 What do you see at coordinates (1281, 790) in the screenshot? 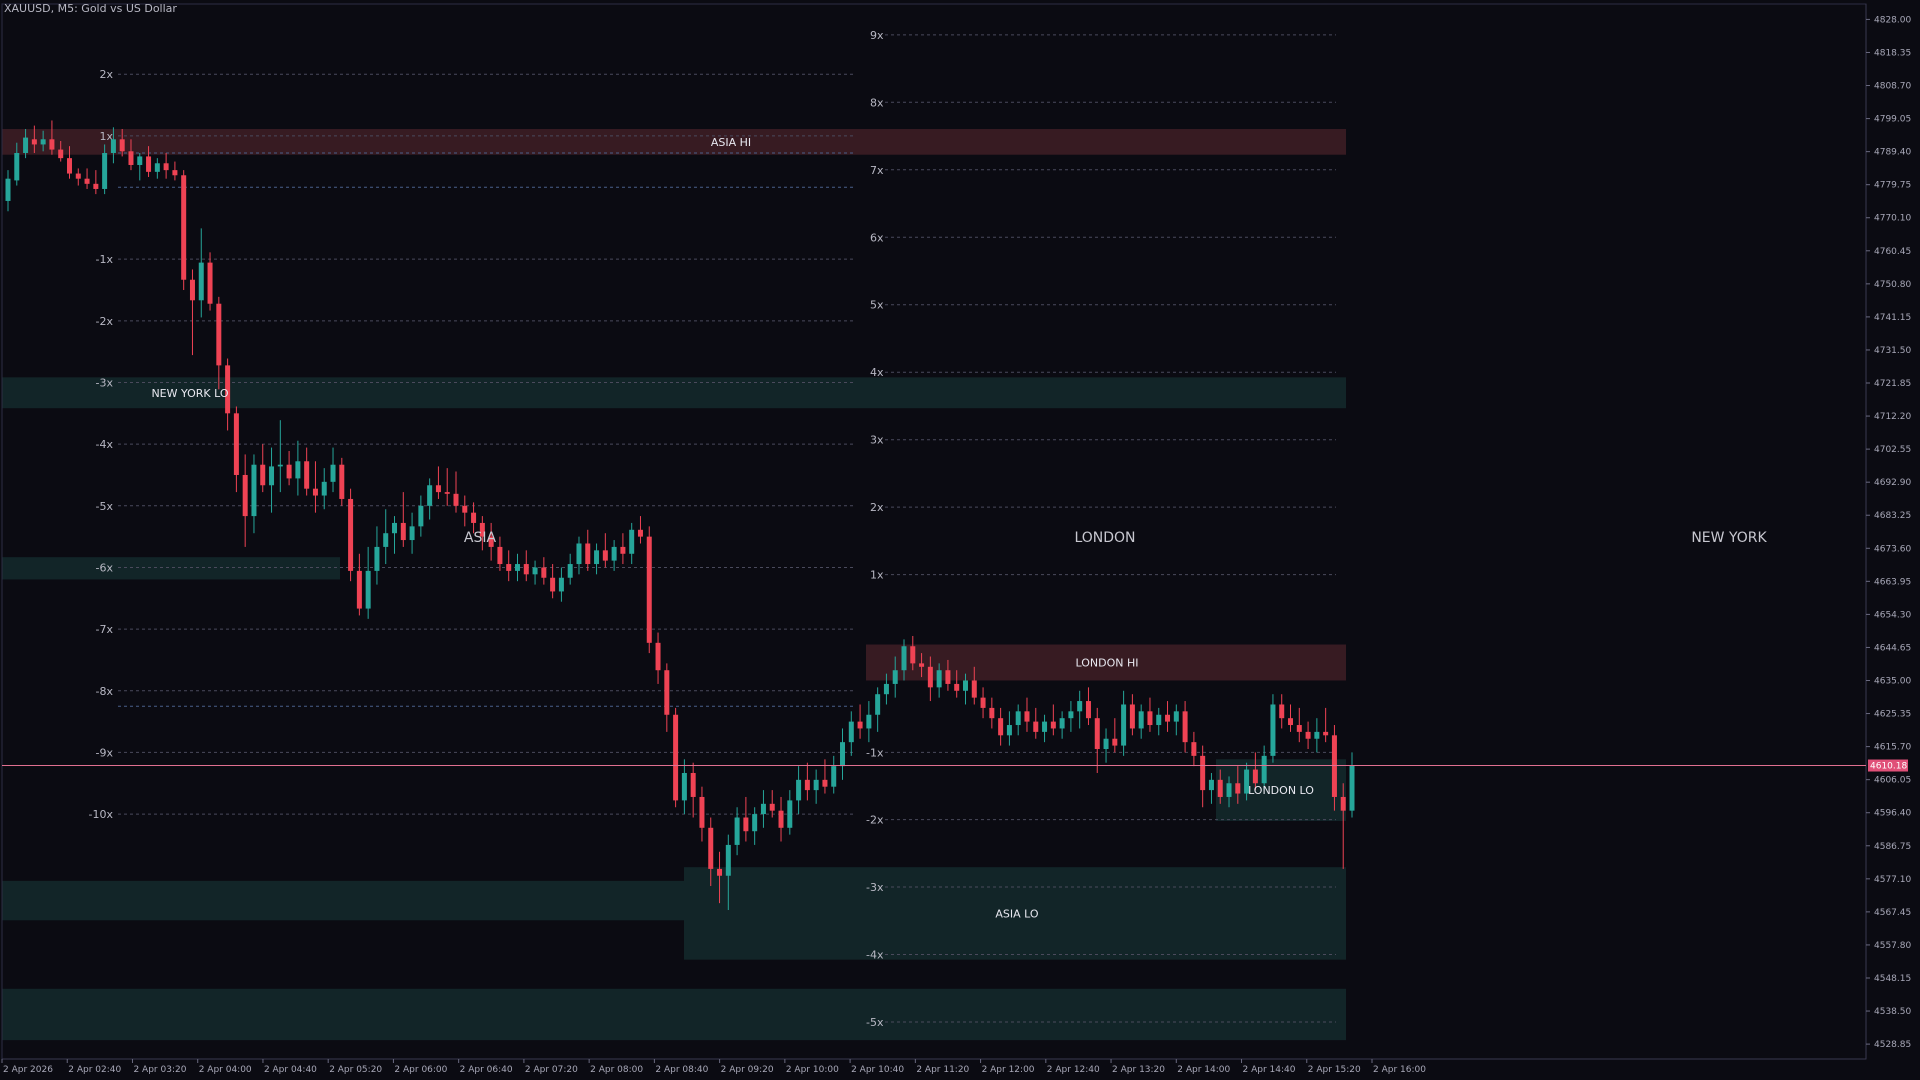
I see `level-label-london-lo: LONDON LO` at bounding box center [1281, 790].